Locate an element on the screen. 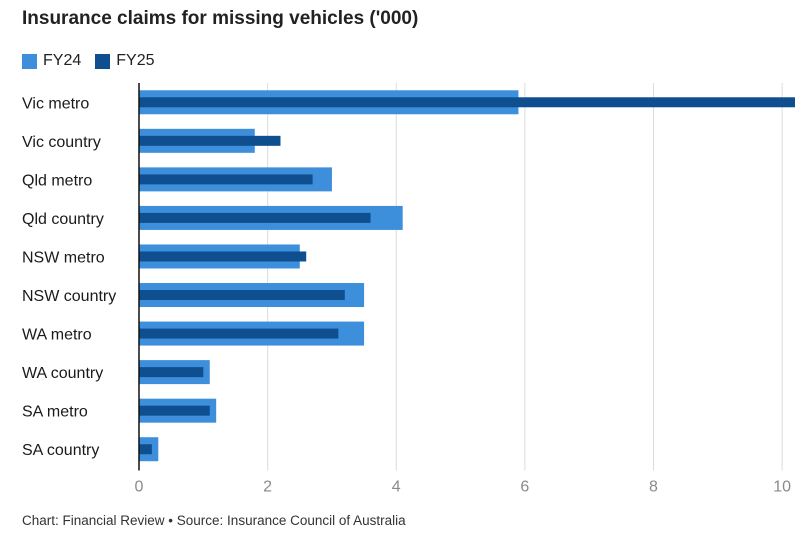  legend-item-fy24: FY24 is located at coordinates (51, 61).